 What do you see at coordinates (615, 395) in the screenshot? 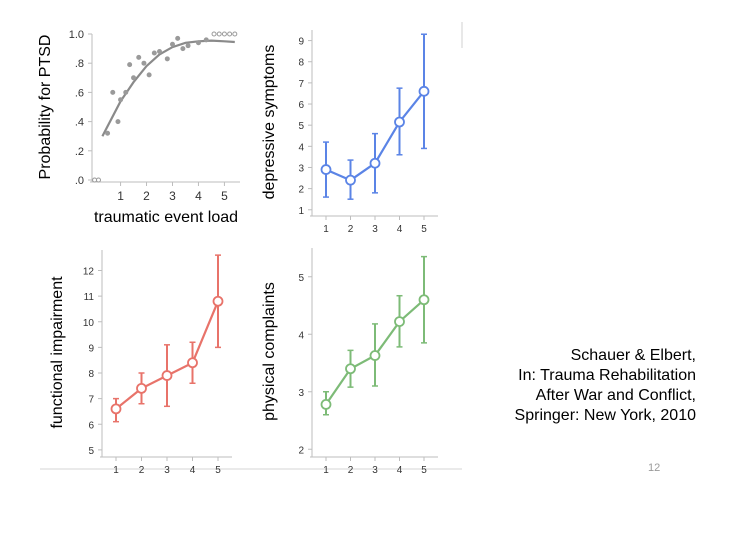
I see `citation-line-3: After War and Conflict,` at bounding box center [615, 395].